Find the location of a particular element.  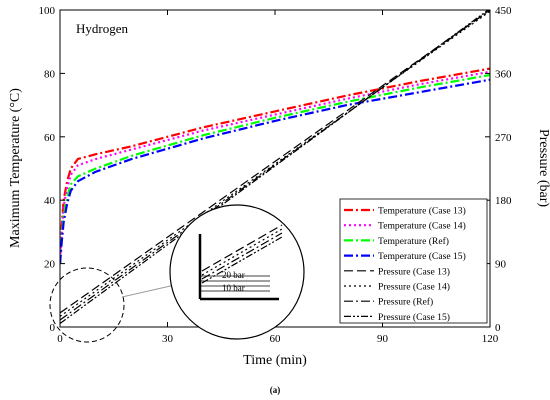

y-right-tick-label: 90 is located at coordinates (501, 265).